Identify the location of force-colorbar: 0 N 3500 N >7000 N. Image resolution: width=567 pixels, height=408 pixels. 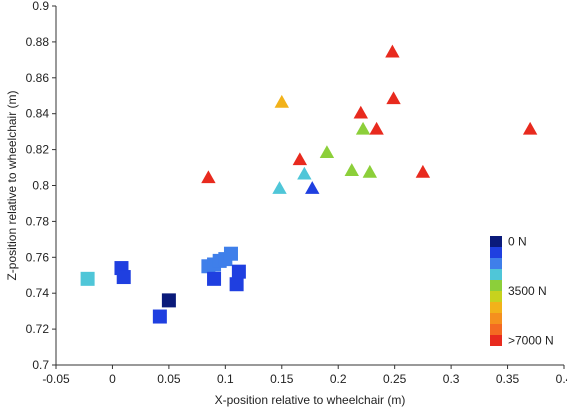
(522, 291).